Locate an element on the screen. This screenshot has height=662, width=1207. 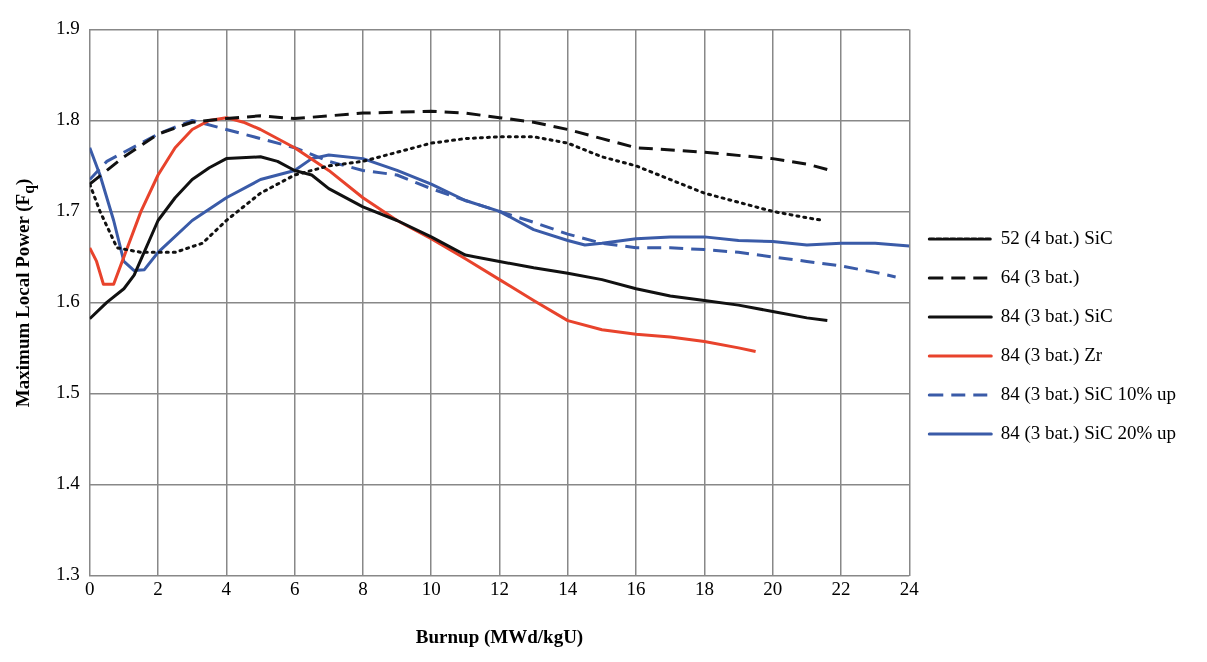
x-tick-label: 0 is located at coordinates (90, 588).